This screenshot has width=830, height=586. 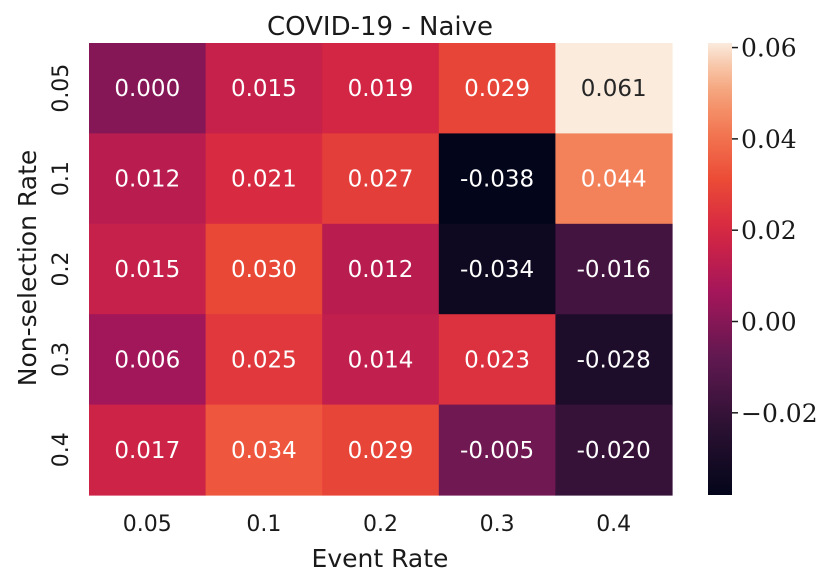 I want to click on cell-value-label: -0.020, so click(x=614, y=451).